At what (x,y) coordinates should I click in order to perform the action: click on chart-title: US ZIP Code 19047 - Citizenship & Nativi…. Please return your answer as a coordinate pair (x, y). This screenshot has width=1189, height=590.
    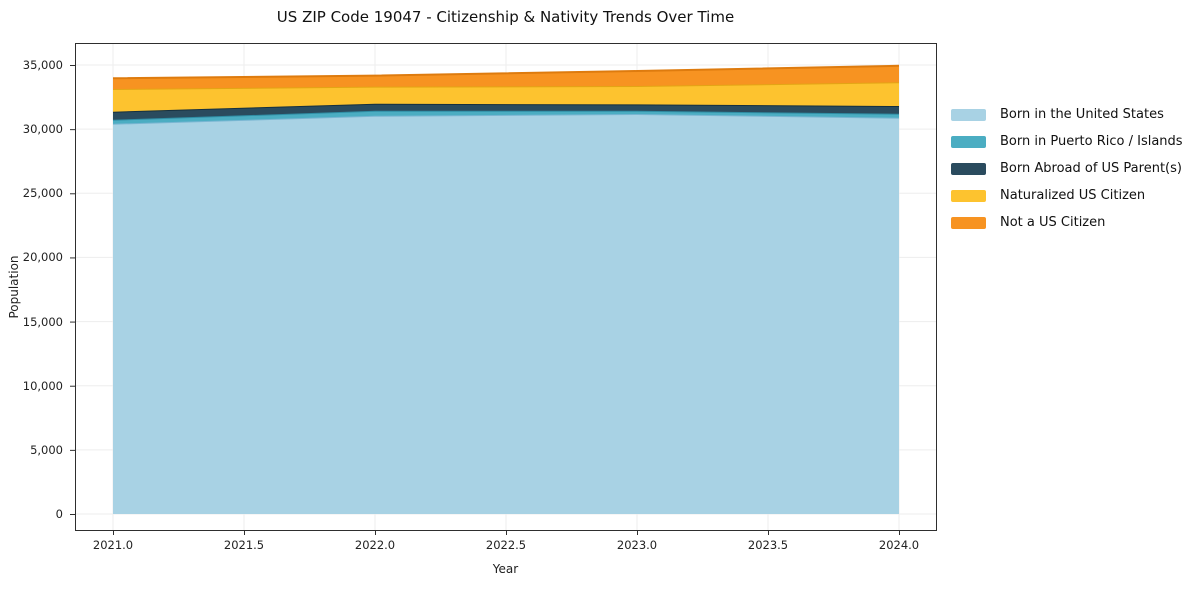
    Looking at the image, I should click on (505, 17).